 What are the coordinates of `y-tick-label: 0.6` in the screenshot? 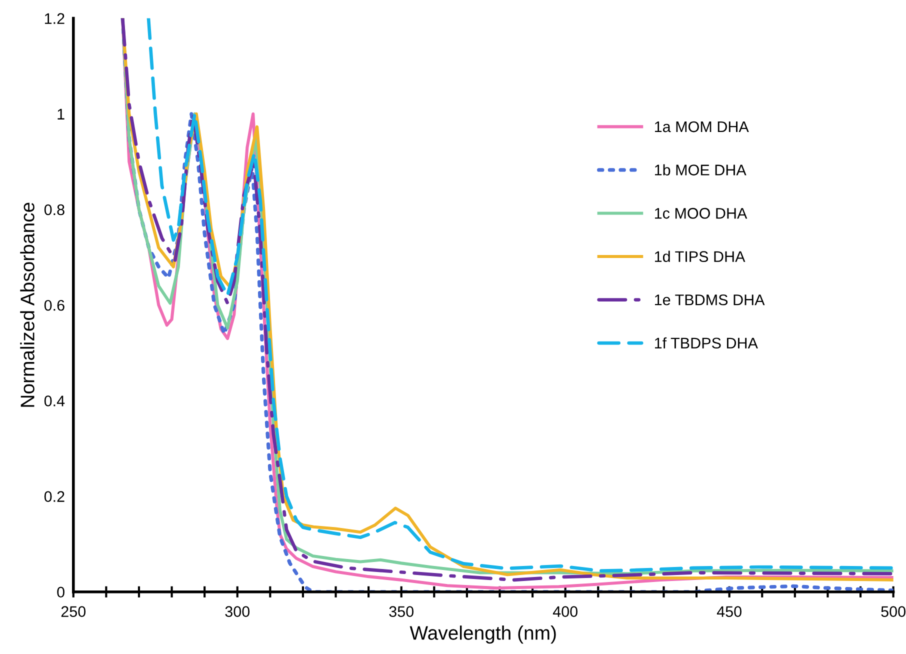 It's located at (54, 305).